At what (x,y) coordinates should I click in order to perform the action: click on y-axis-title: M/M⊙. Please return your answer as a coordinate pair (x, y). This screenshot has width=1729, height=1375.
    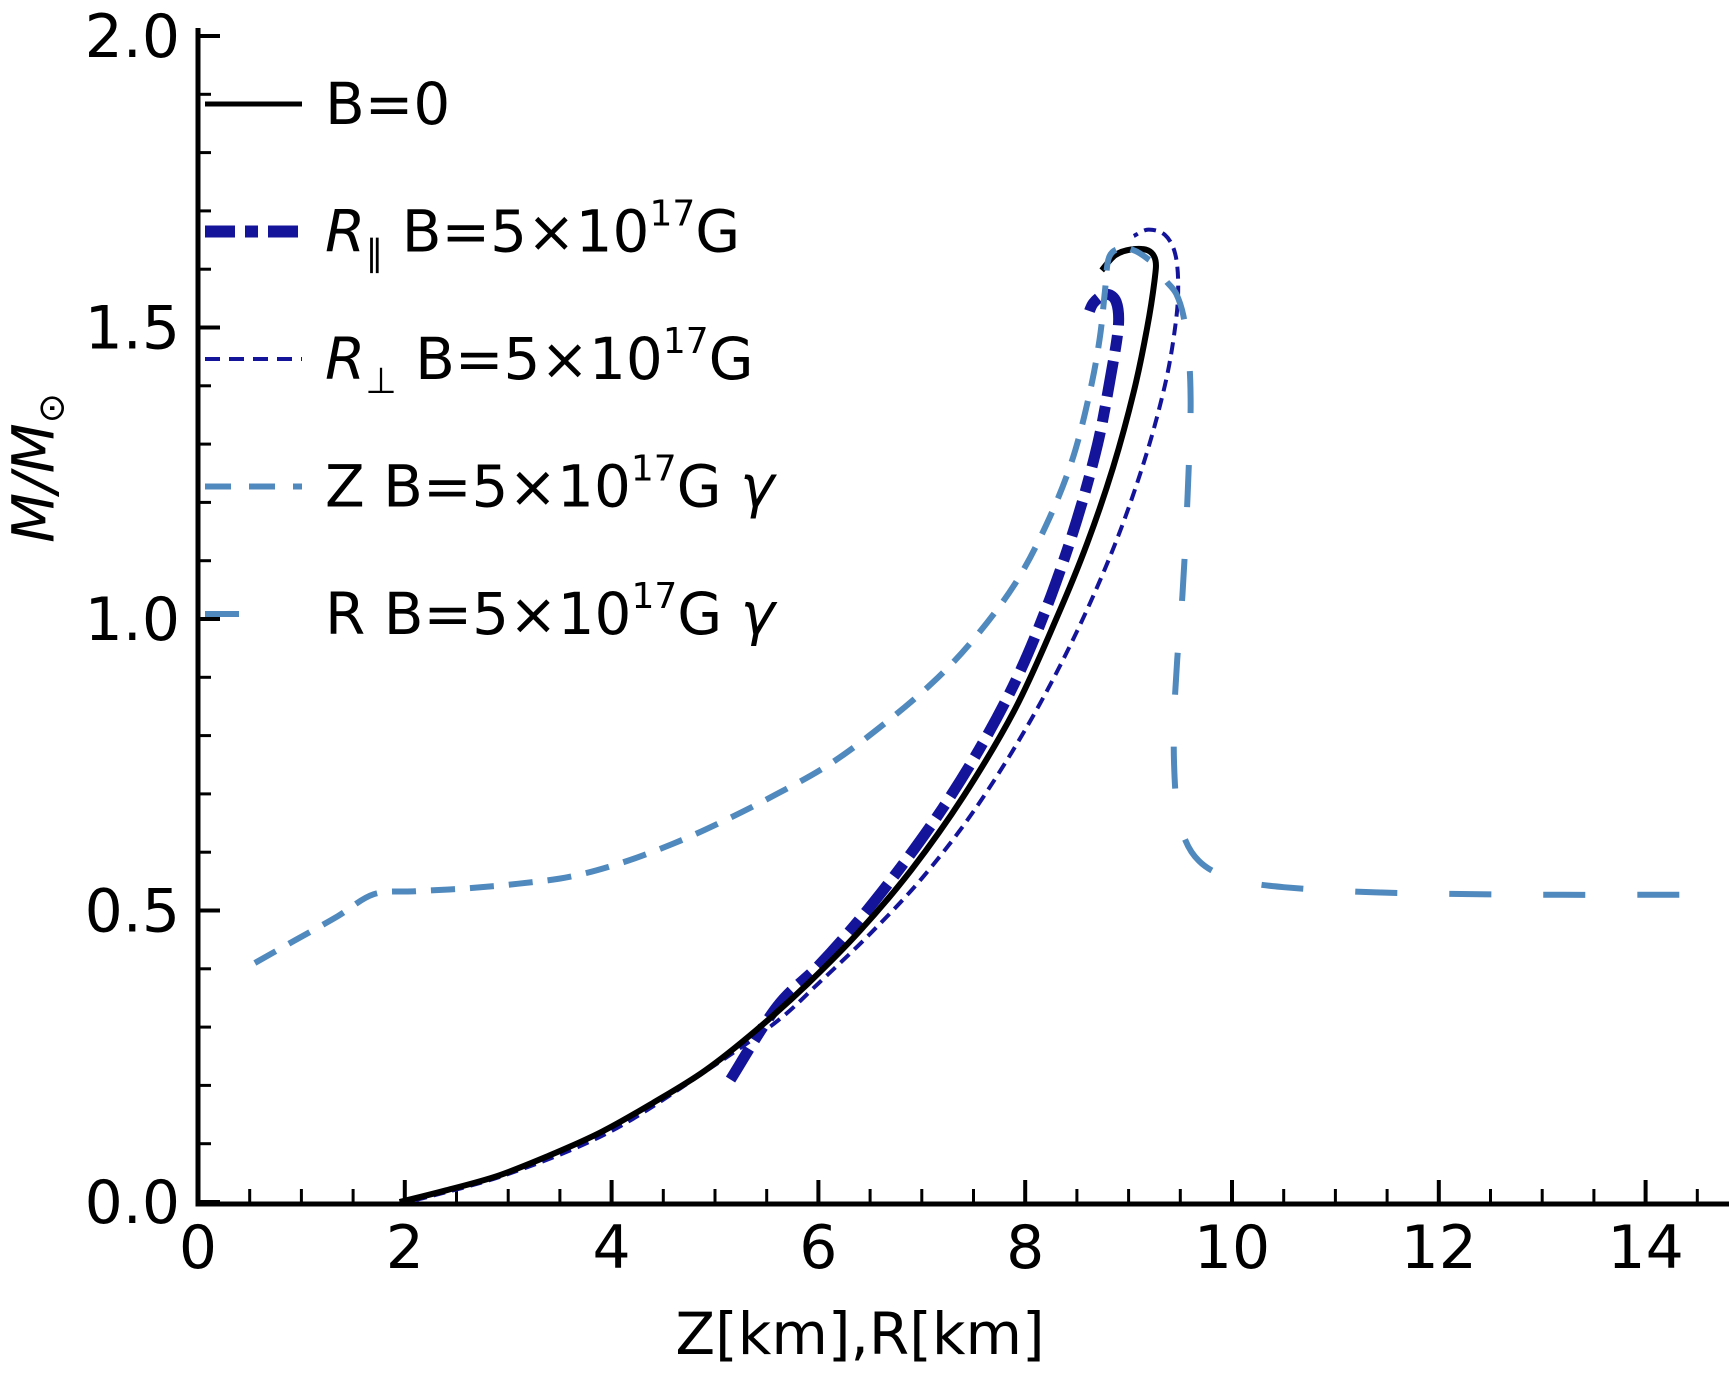
    Looking at the image, I should click on (36, 468).